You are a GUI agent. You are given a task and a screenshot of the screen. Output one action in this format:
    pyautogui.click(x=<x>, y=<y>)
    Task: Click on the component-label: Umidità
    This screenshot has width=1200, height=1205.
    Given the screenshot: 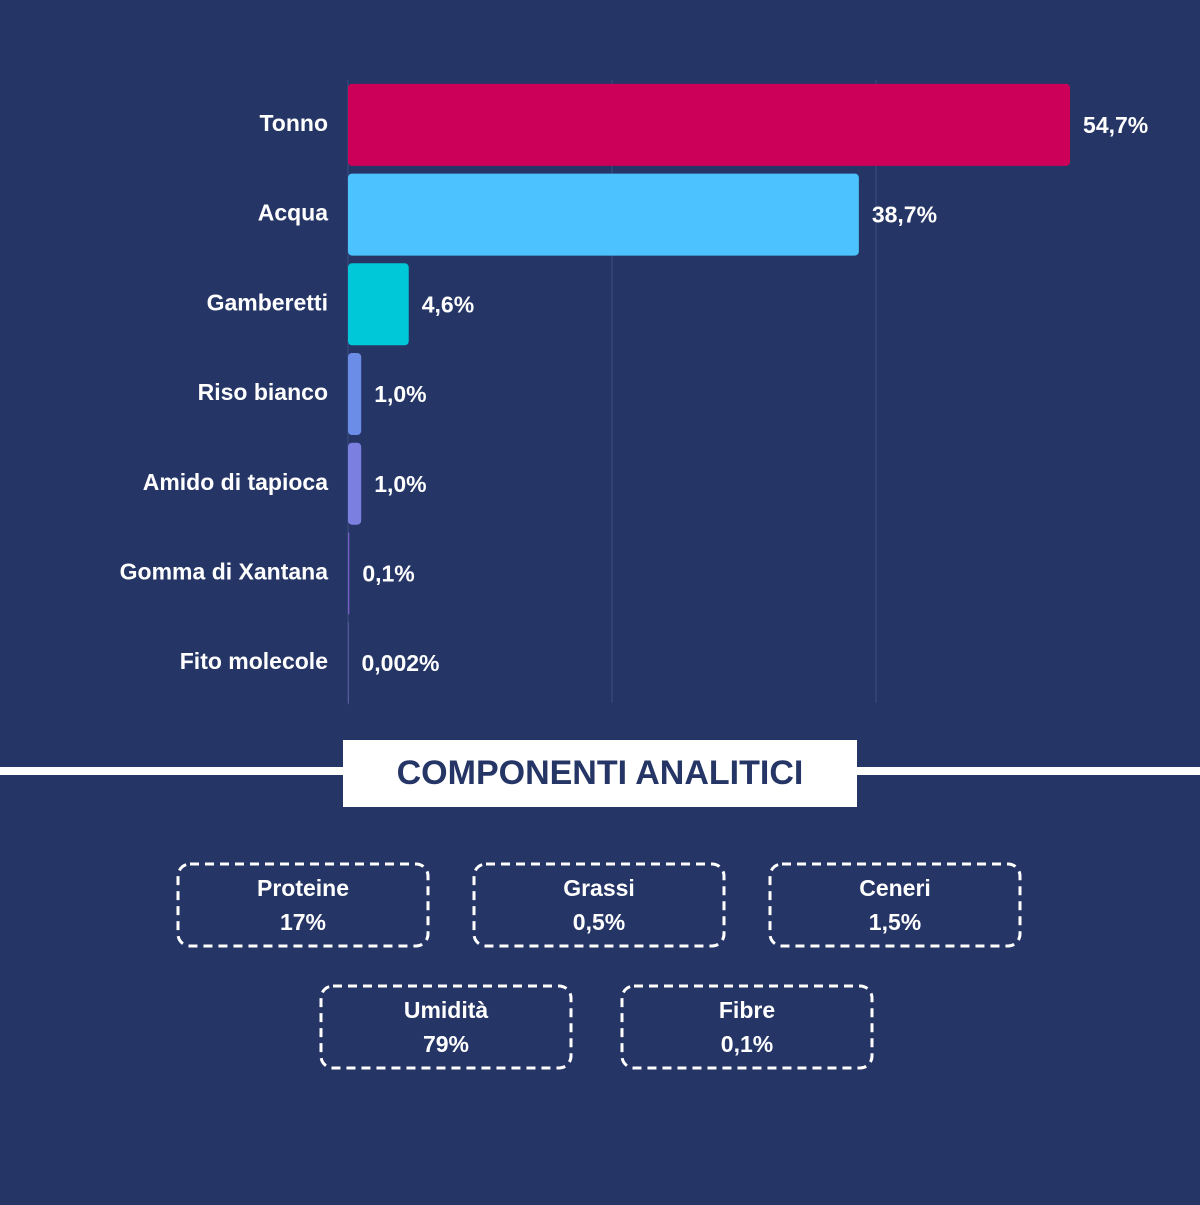 What is the action you would take?
    pyautogui.click(x=446, y=1010)
    